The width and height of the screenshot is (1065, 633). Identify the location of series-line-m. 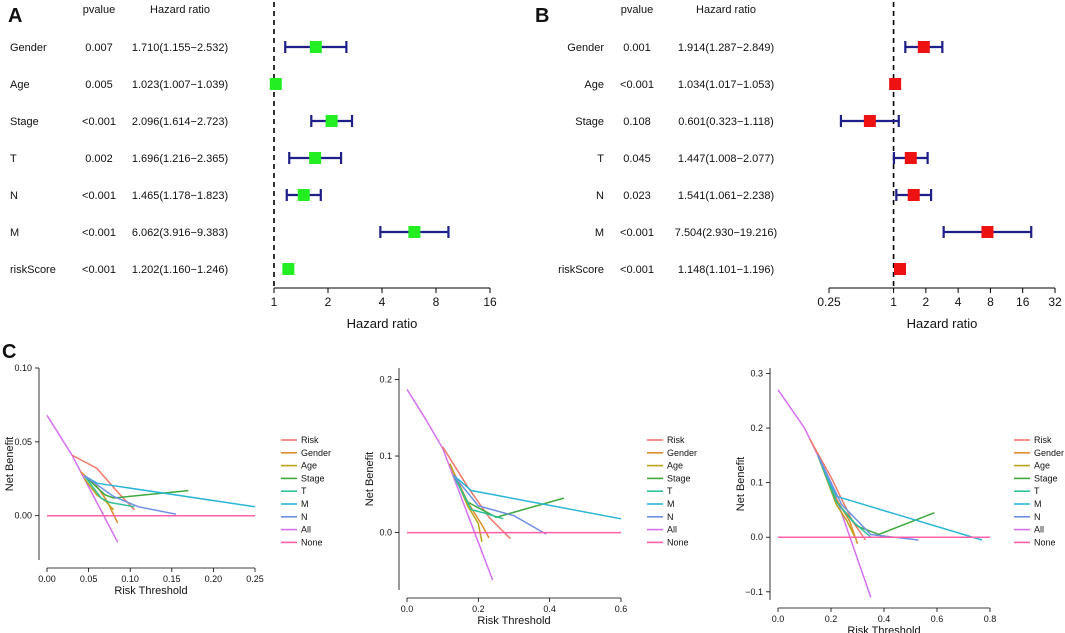
(537, 497).